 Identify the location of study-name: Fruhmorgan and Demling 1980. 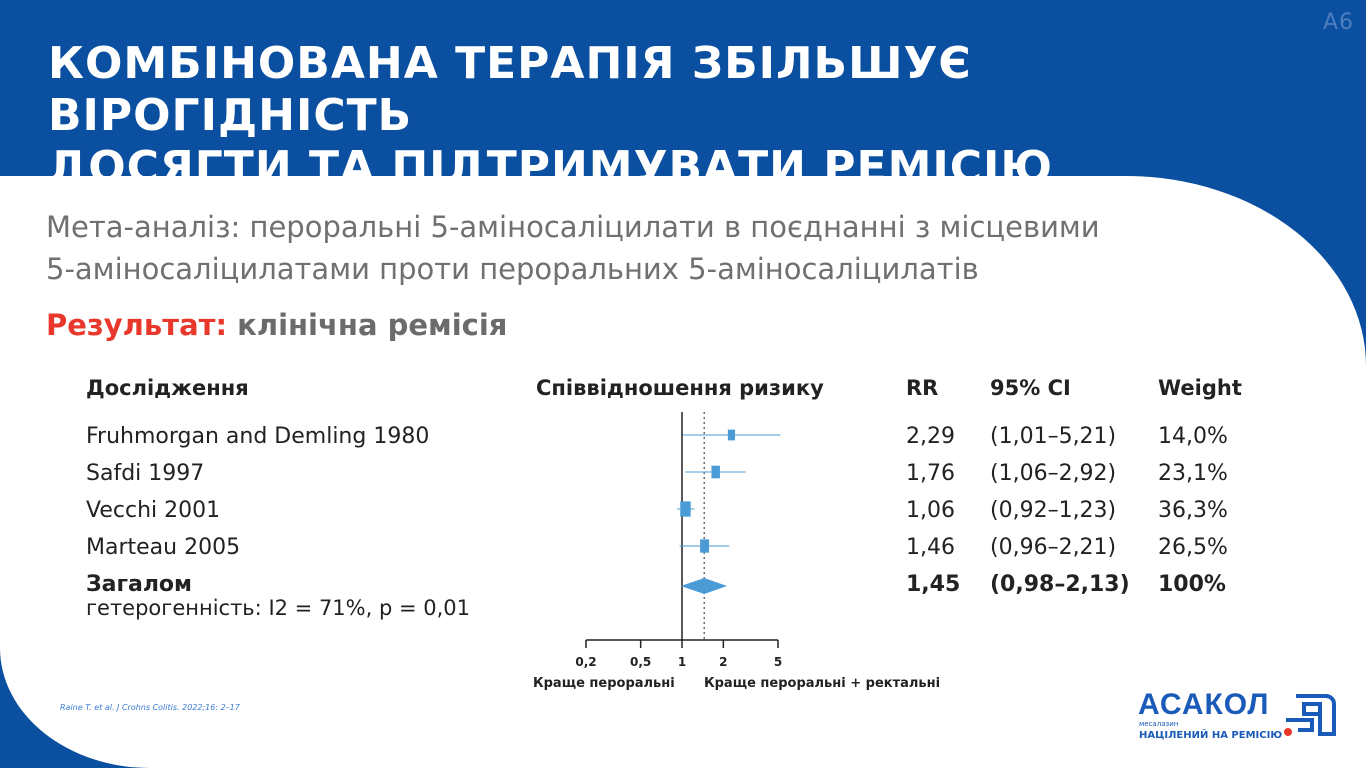
(258, 436).